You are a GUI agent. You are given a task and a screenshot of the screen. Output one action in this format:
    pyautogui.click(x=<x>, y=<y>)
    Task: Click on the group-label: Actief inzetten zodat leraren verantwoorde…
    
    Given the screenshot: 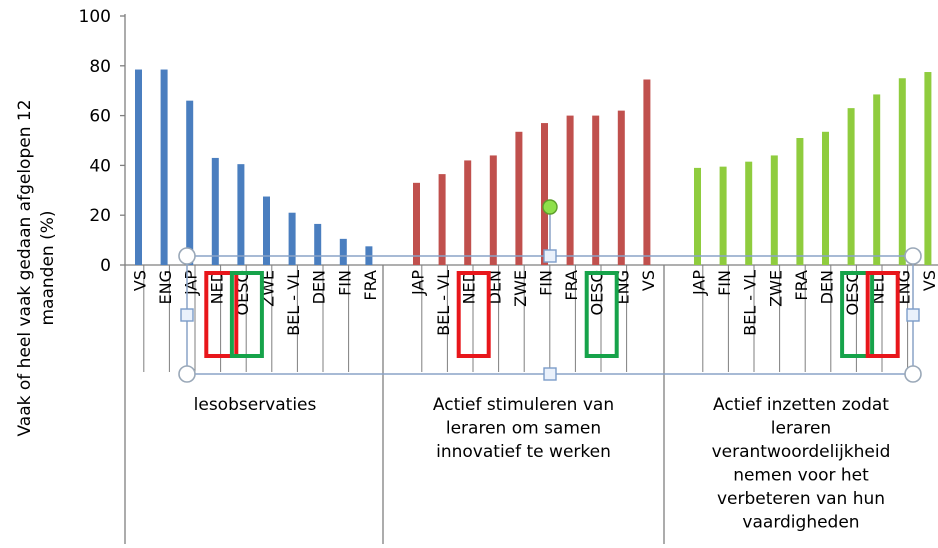 What is the action you would take?
    pyautogui.click(x=801, y=464)
    